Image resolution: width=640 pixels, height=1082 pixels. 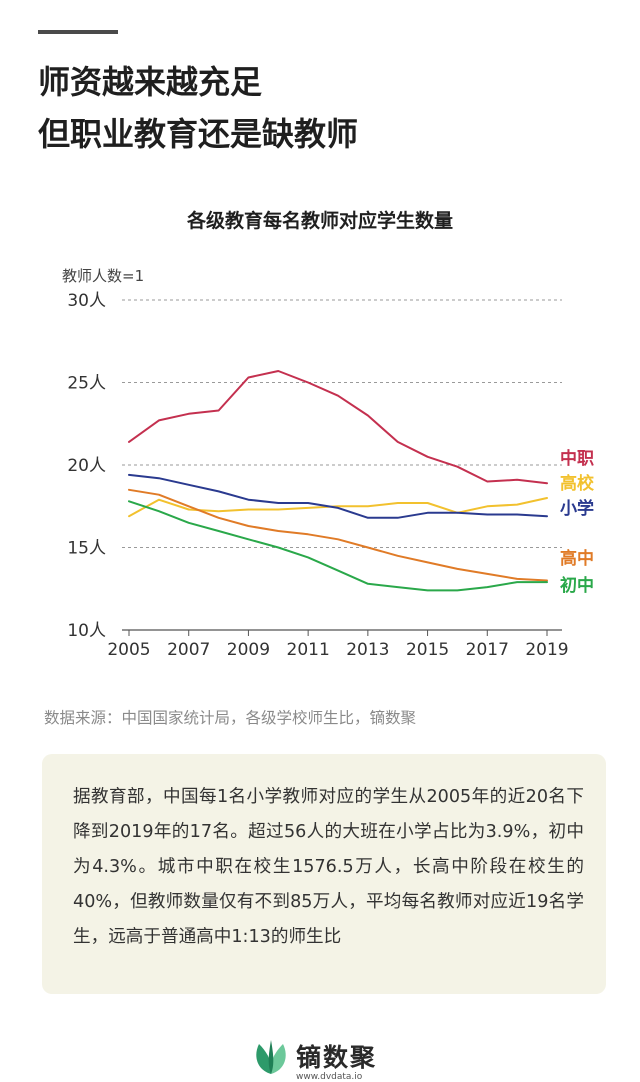 I want to click on x-tick-label: 2007, so click(x=188, y=650).